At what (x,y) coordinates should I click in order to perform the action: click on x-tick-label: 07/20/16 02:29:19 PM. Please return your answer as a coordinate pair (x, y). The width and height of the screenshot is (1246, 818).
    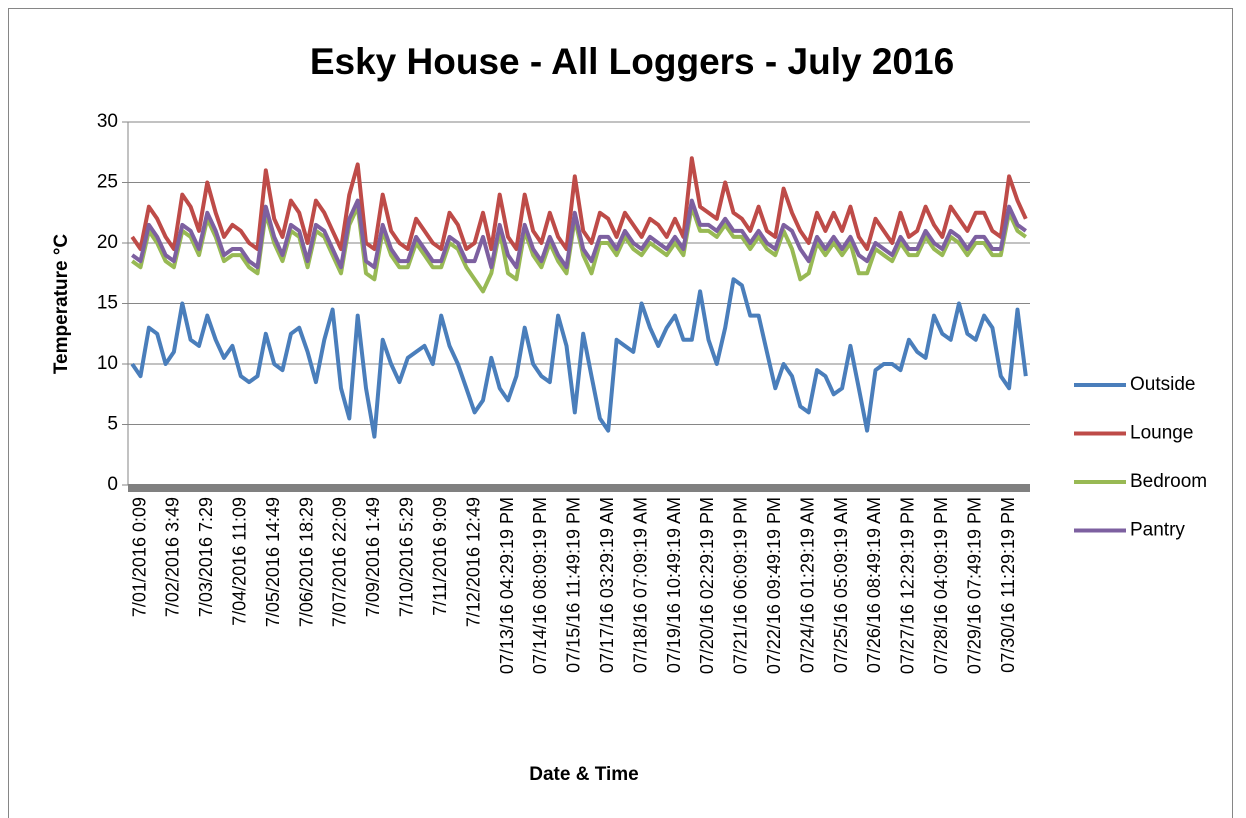
    Looking at the image, I should click on (707, 585).